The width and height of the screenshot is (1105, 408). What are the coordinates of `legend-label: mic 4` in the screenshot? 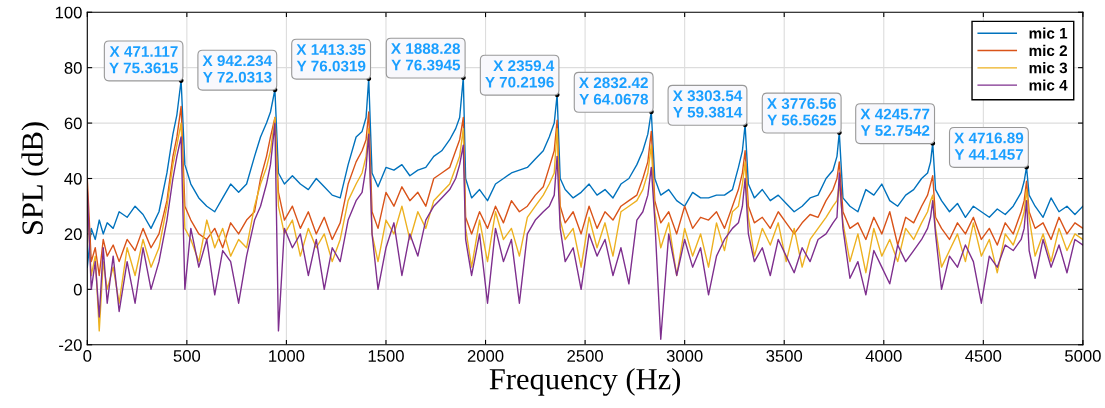 It's located at (1048, 85).